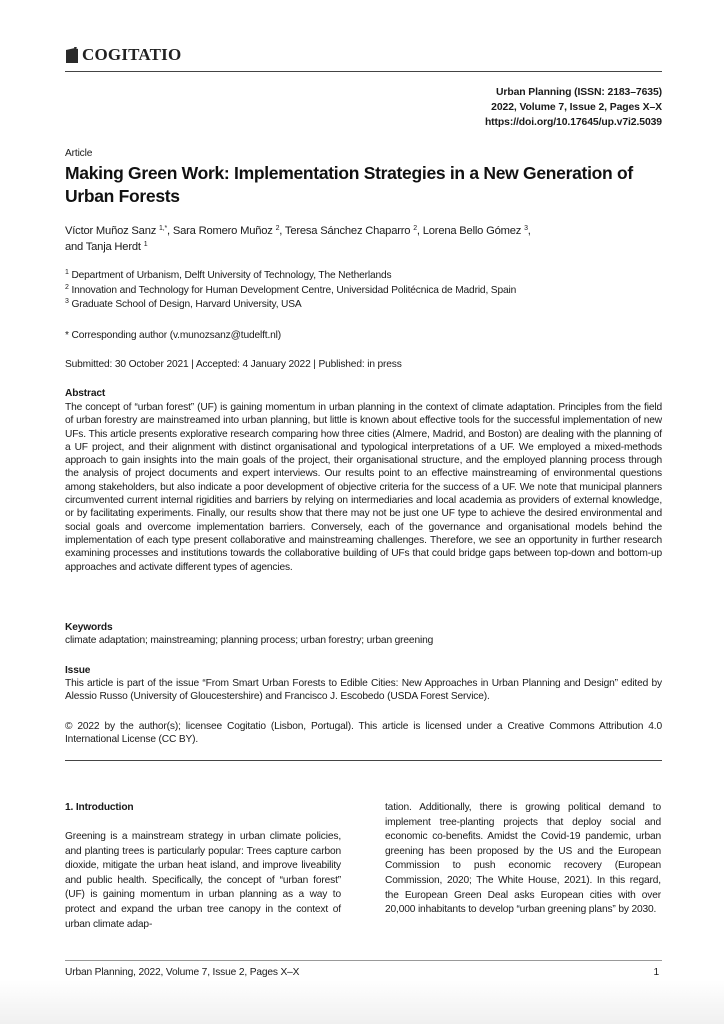 Image resolution: width=724 pixels, height=1024 pixels. I want to click on issue-heading: Issue, so click(78, 670).